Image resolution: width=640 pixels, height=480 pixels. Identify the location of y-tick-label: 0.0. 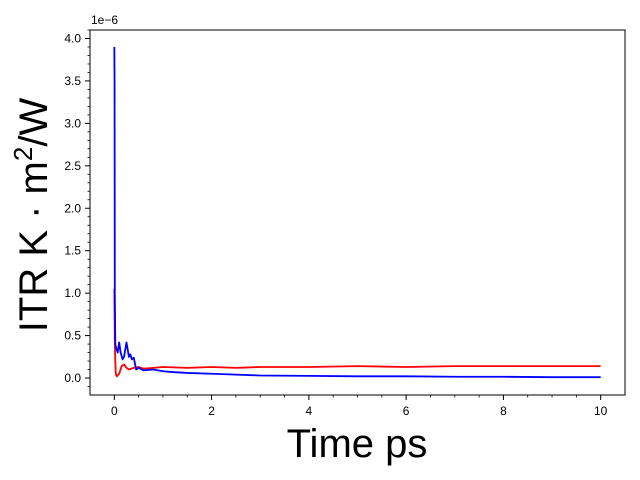
(72, 378).